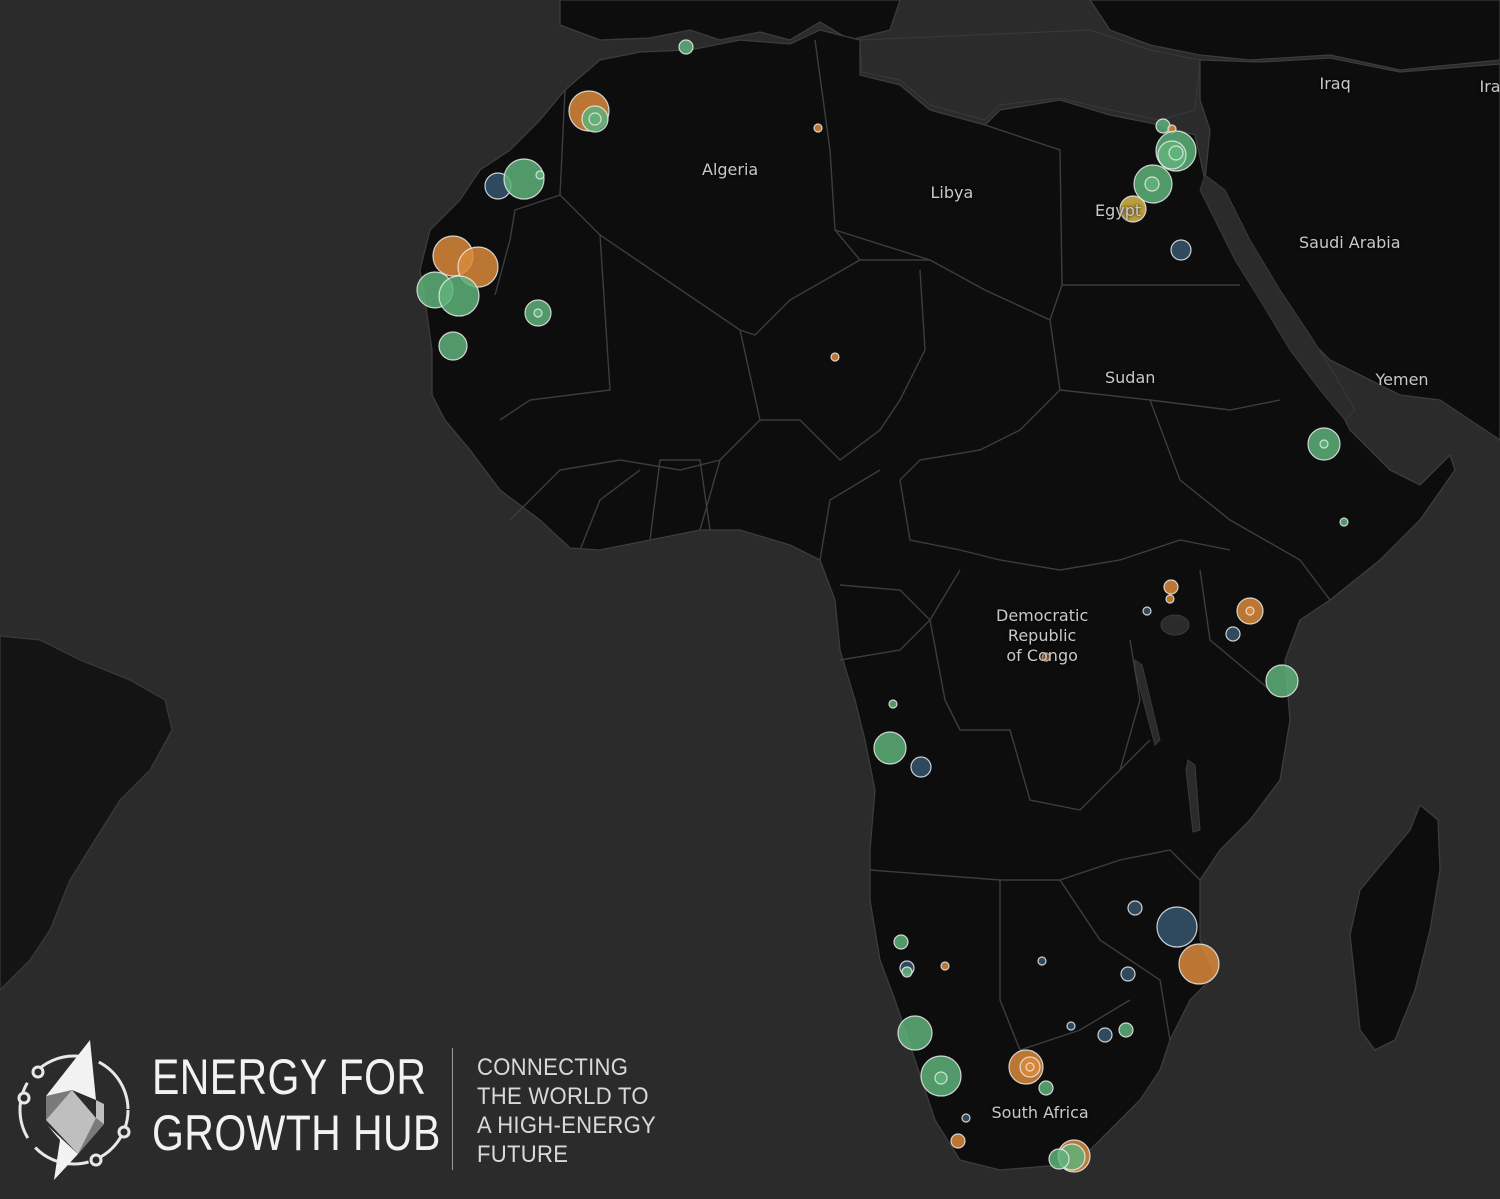  I want to click on south-america-landmass, so click(86, 813).